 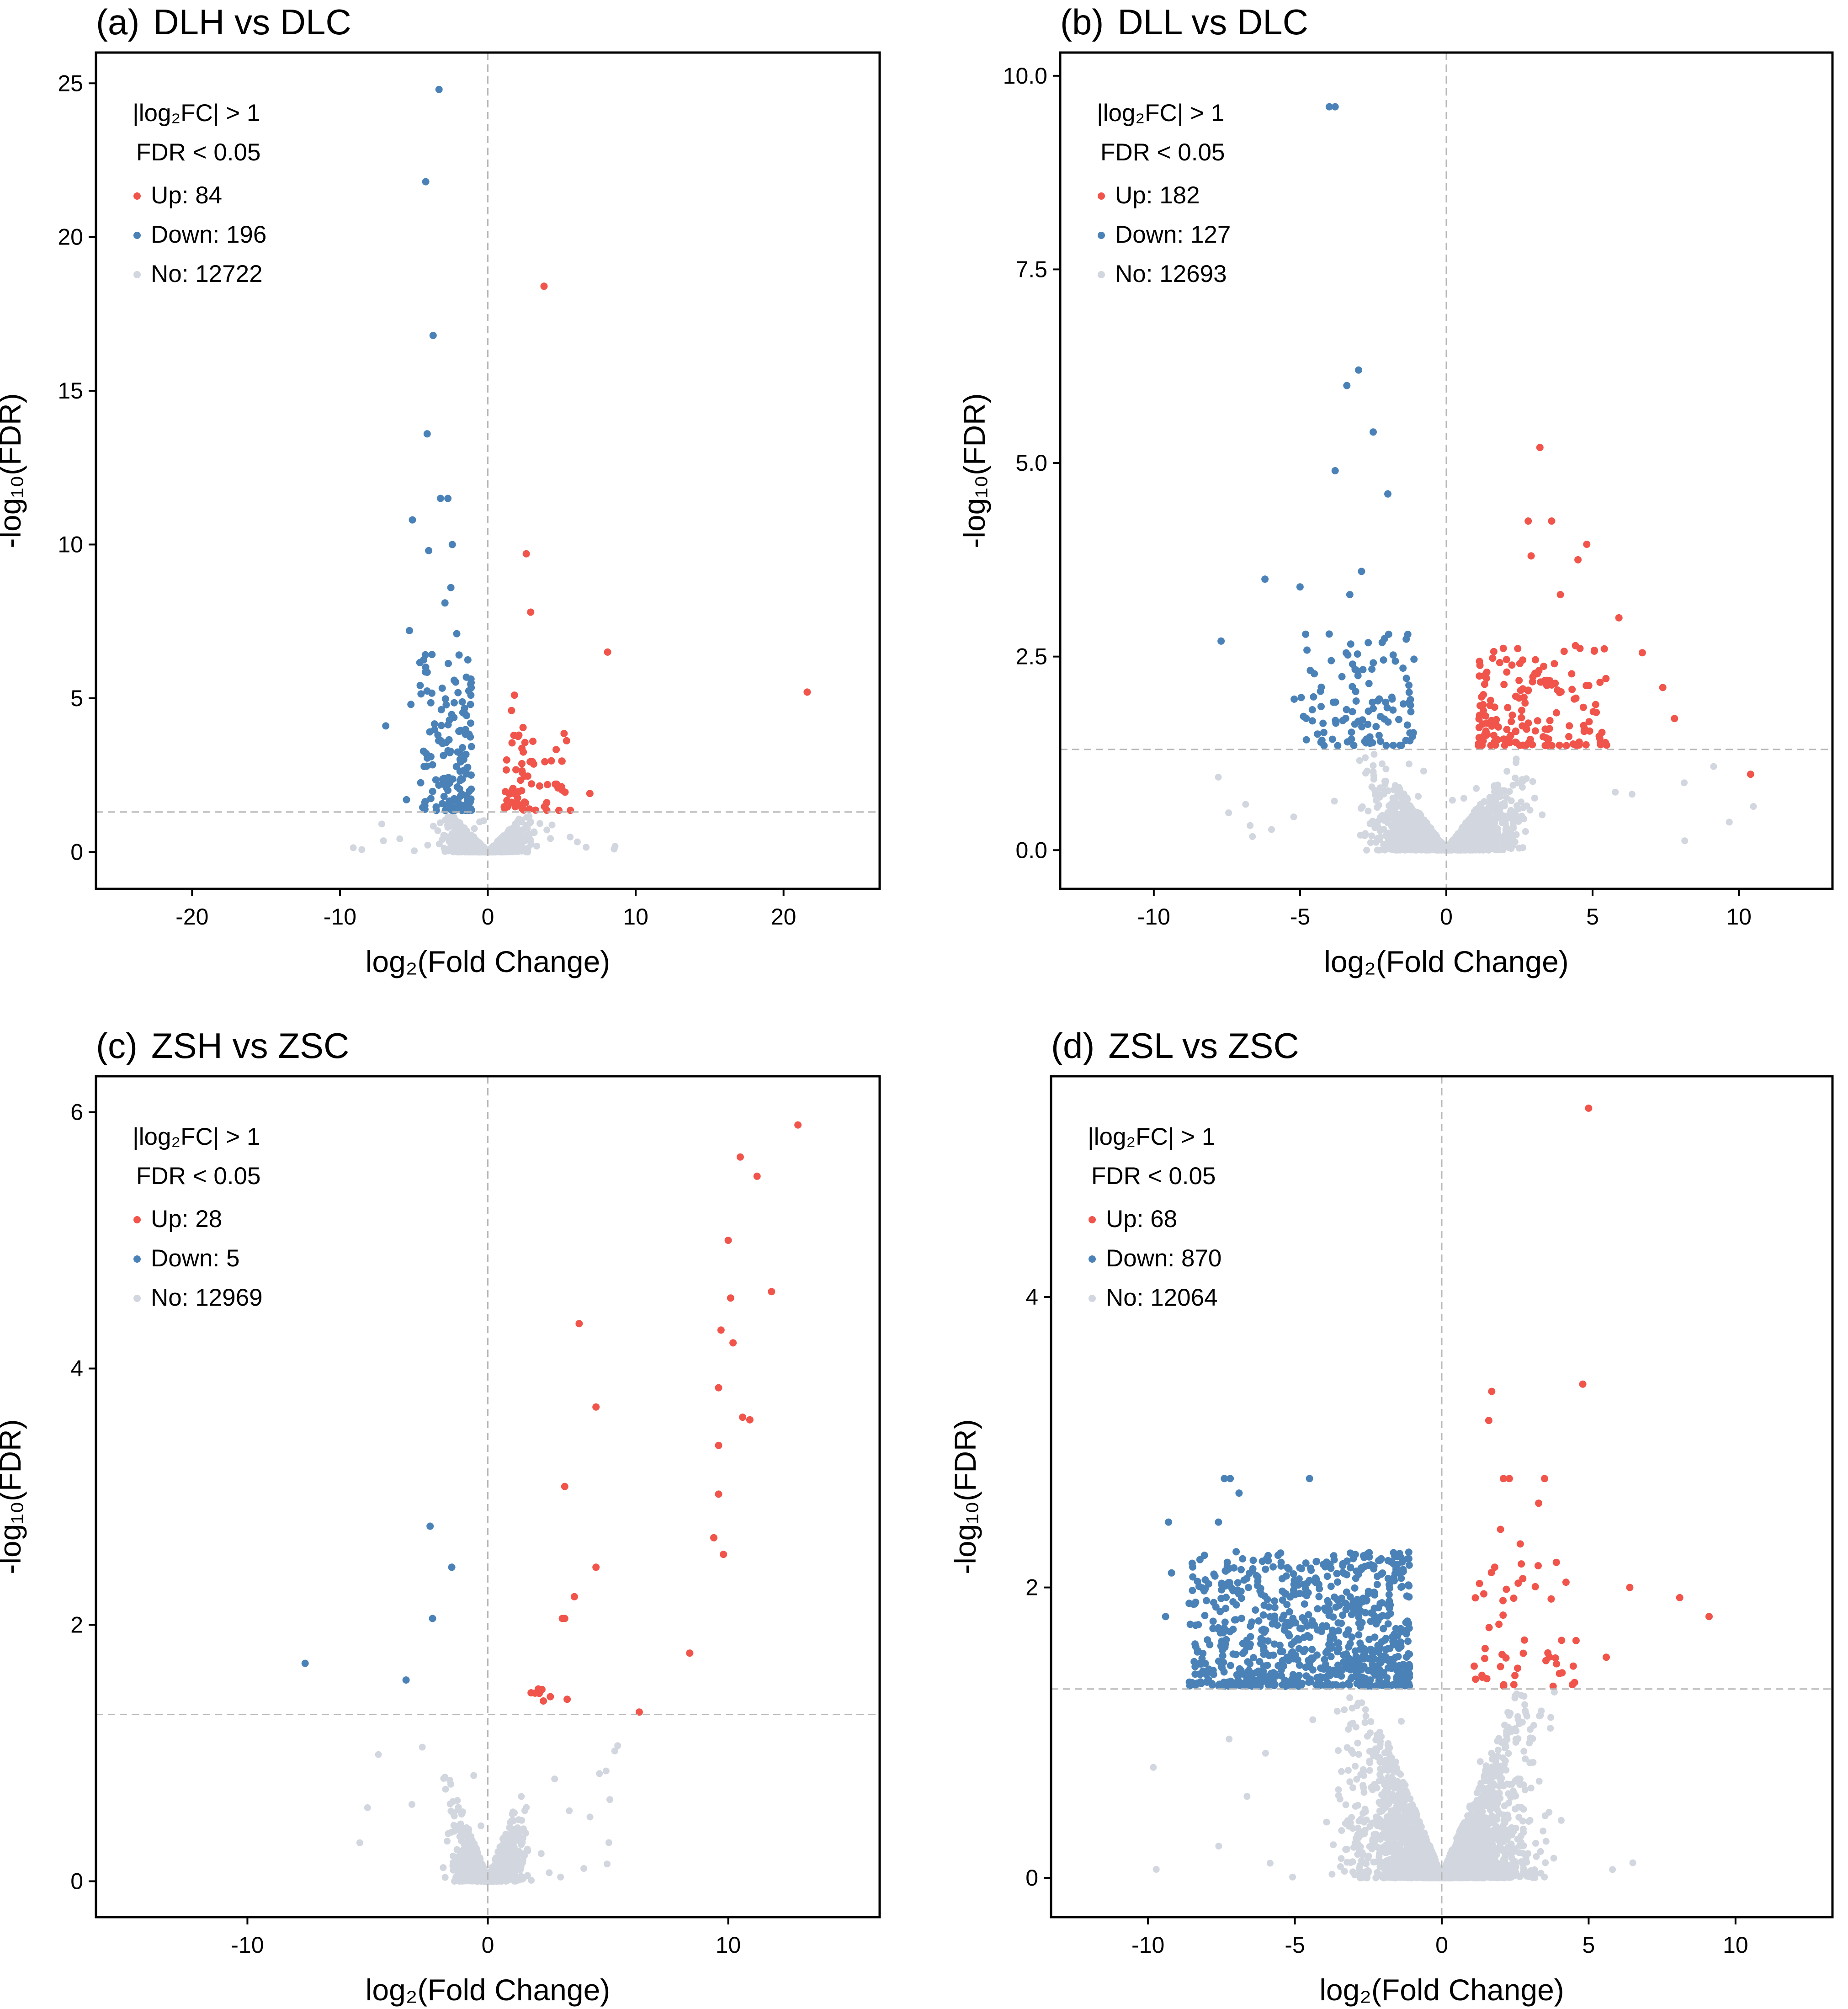 I want to click on legend-up-marker, so click(x=1101, y=196).